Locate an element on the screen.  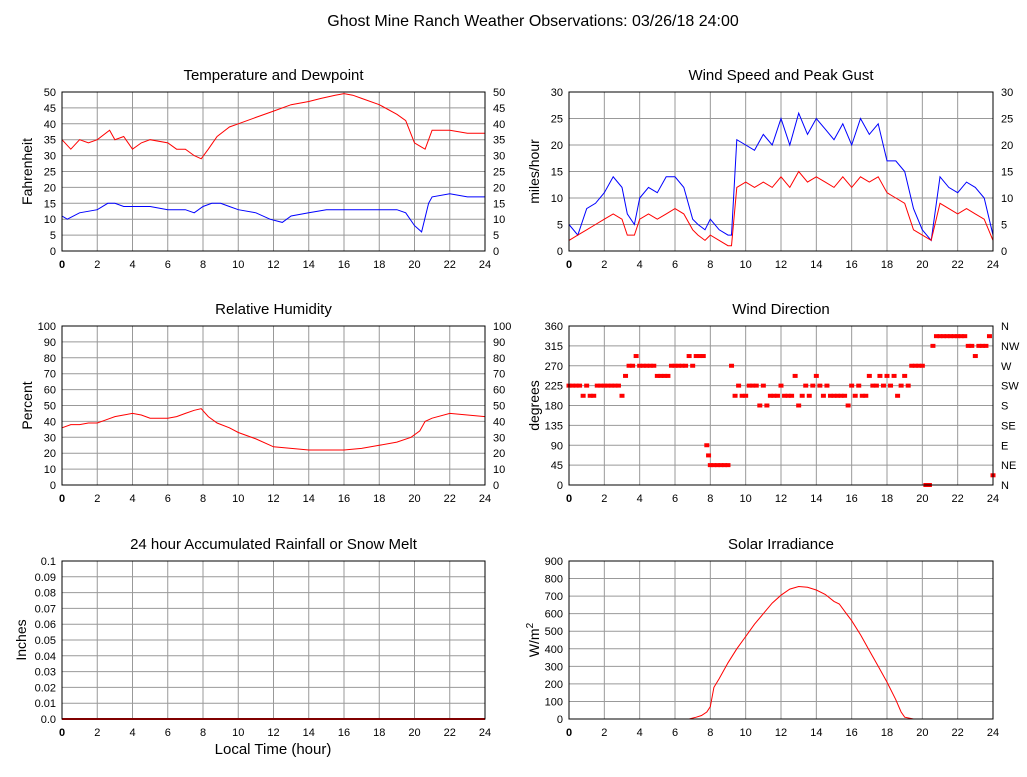
x-tick-label: 10 is located at coordinates (238, 733).